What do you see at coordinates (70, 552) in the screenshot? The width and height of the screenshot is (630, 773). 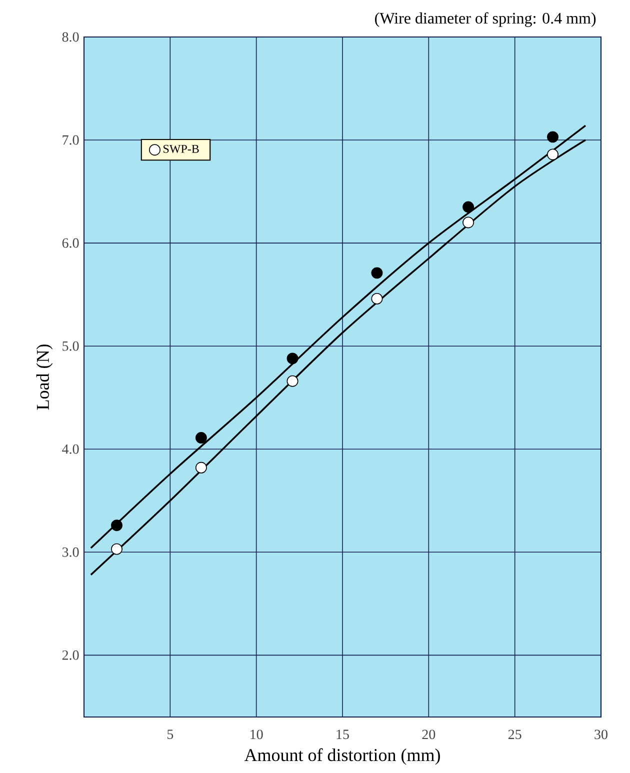 I see `y-tick-label: 3.0` at bounding box center [70, 552].